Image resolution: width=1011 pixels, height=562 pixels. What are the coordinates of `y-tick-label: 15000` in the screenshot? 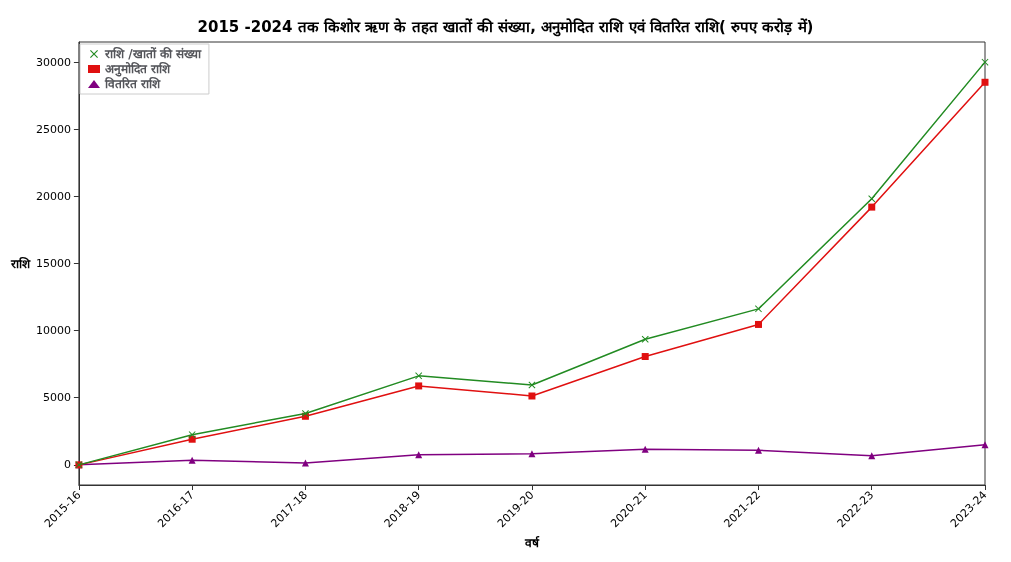 It's located at (53, 263).